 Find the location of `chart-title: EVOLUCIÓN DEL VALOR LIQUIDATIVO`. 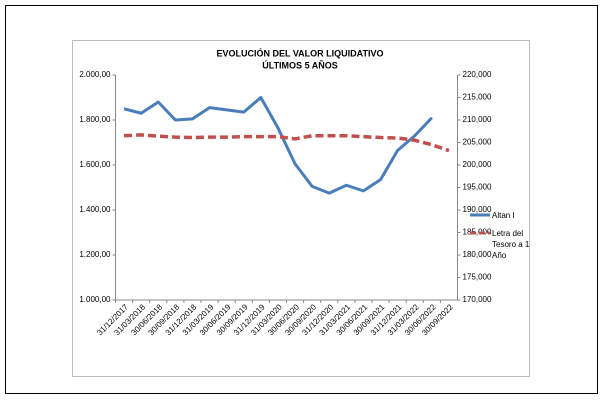

chart-title: EVOLUCIÓN DEL VALOR LIQUIDATIVO is located at coordinates (299, 52).